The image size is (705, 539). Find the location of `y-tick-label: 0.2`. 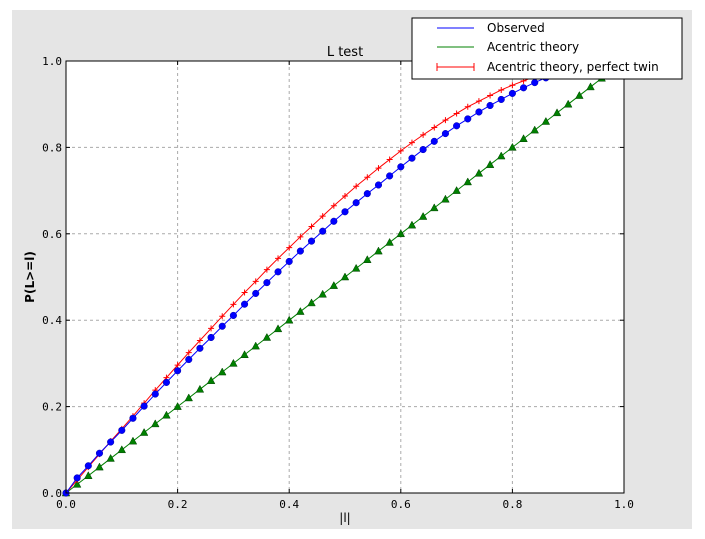

y-tick-label: 0.2 is located at coordinates (52, 407).